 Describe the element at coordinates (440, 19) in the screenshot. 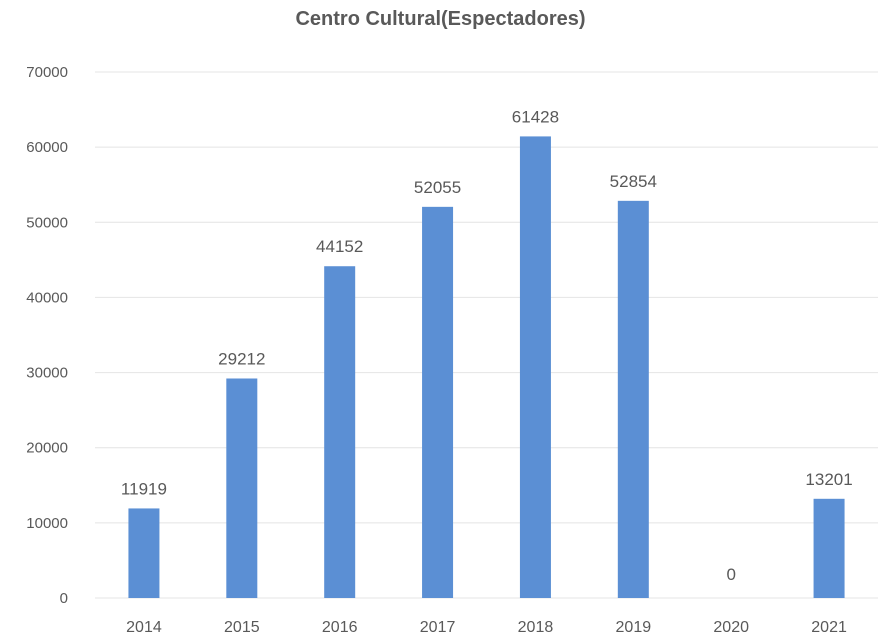

I see `chart-title: Centro Cultural(Espectadores)` at that location.